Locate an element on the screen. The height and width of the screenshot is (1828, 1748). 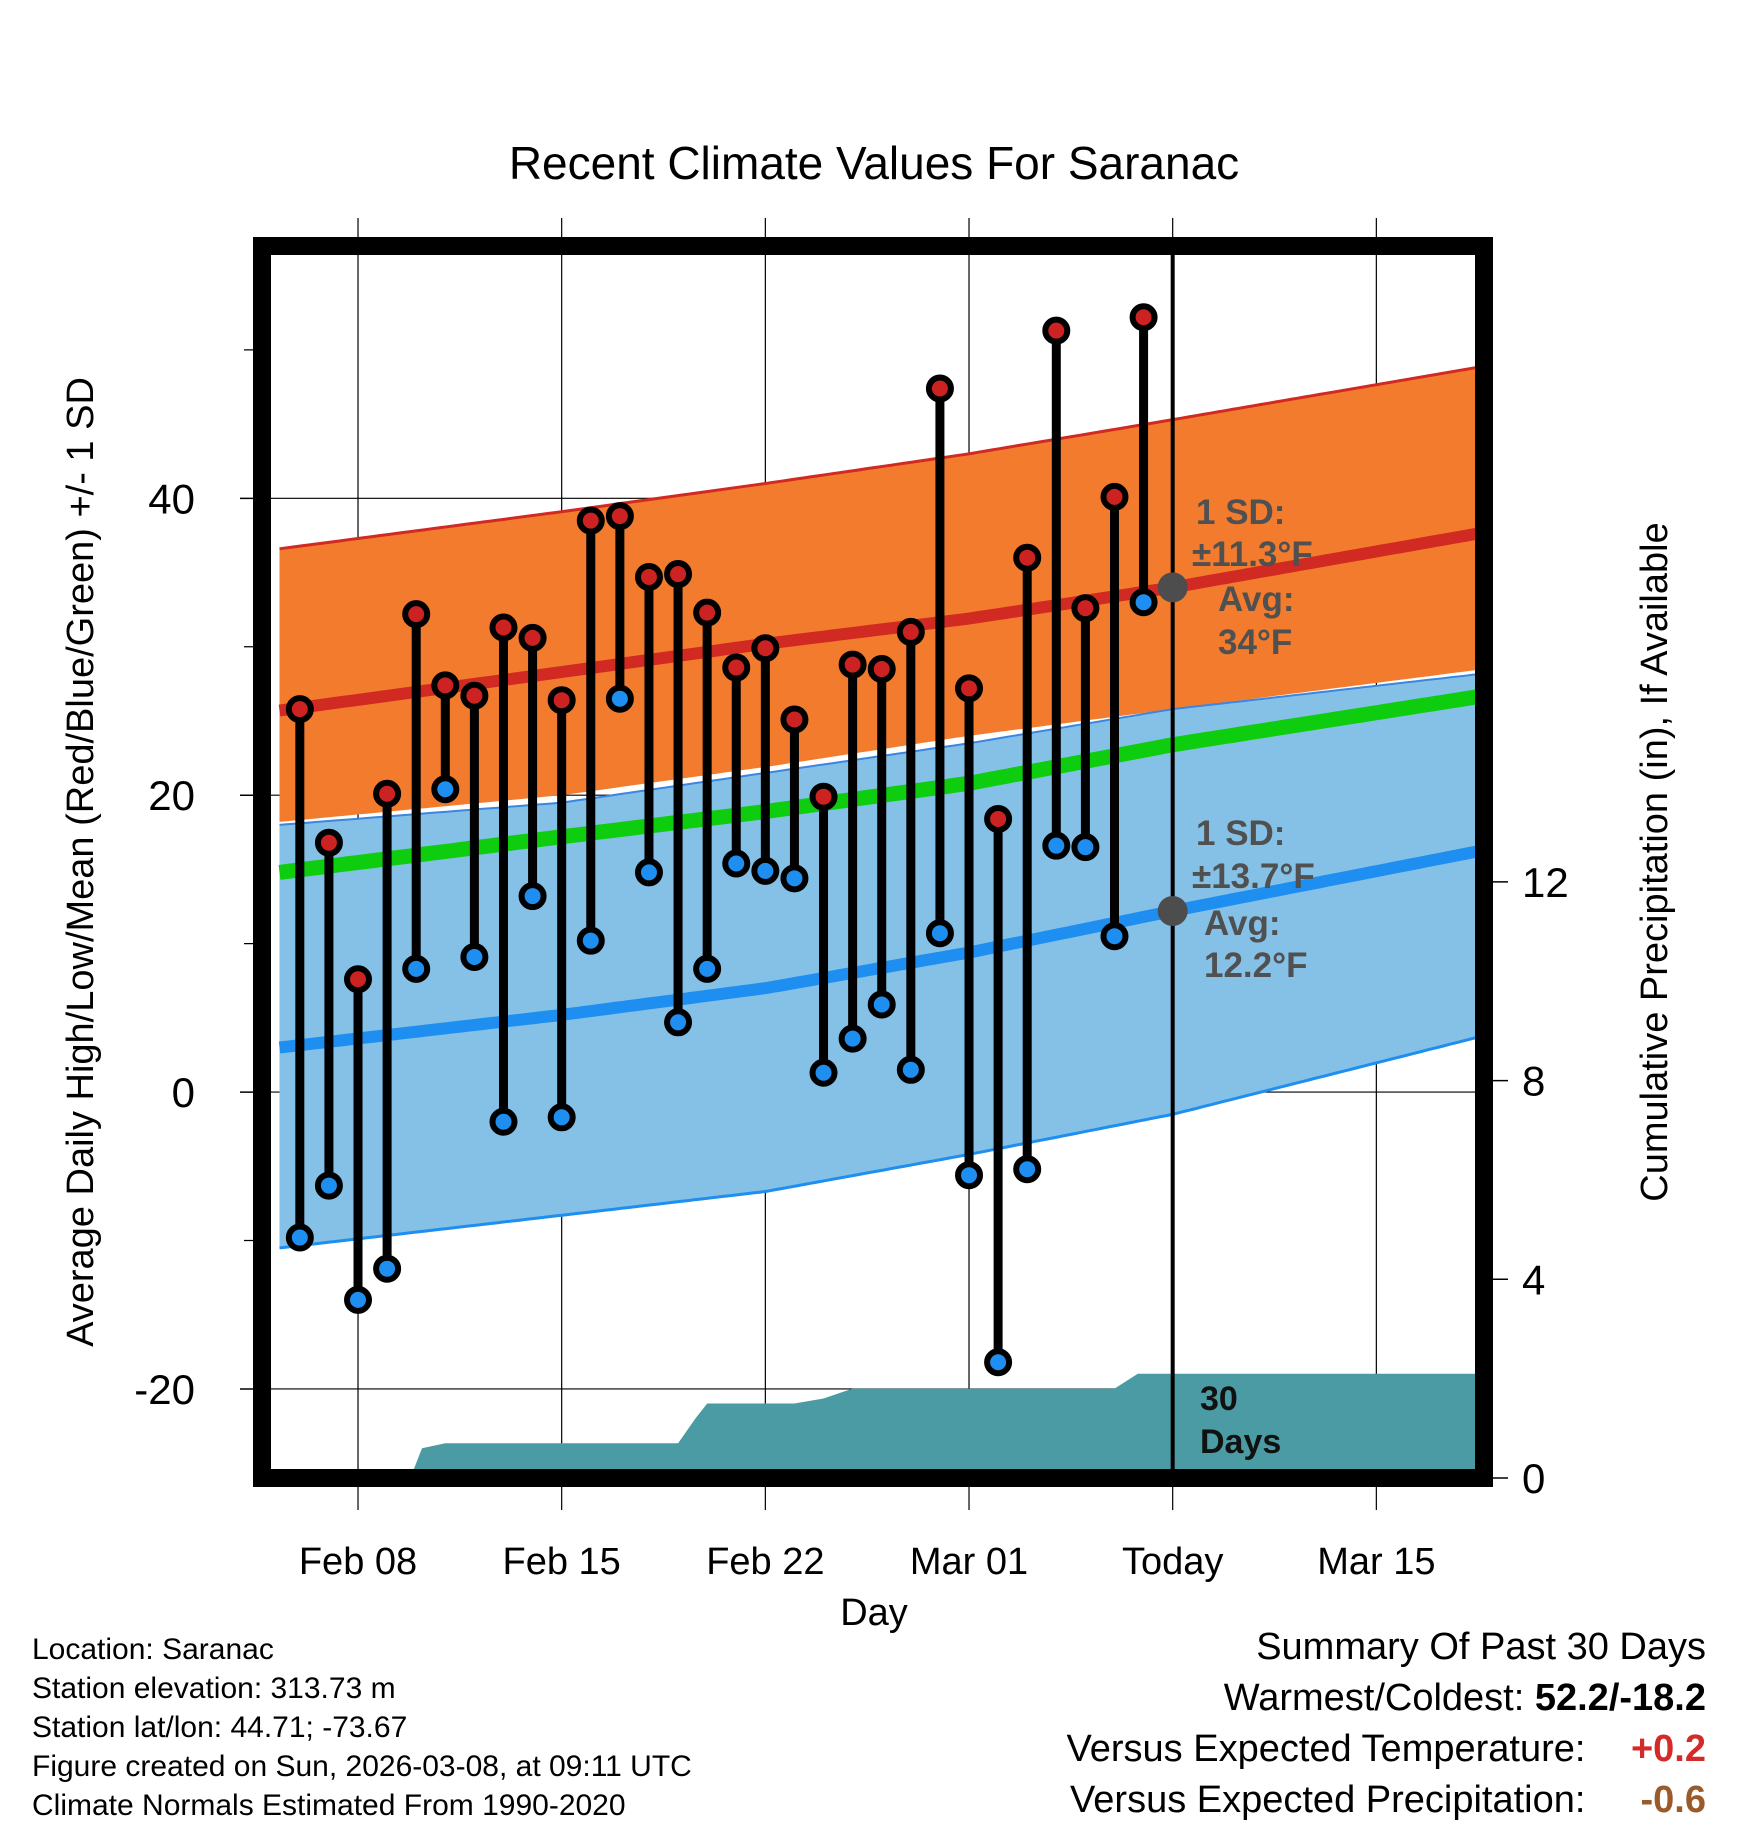
high-avg-value: 34°F is located at coordinates (1255, 642).